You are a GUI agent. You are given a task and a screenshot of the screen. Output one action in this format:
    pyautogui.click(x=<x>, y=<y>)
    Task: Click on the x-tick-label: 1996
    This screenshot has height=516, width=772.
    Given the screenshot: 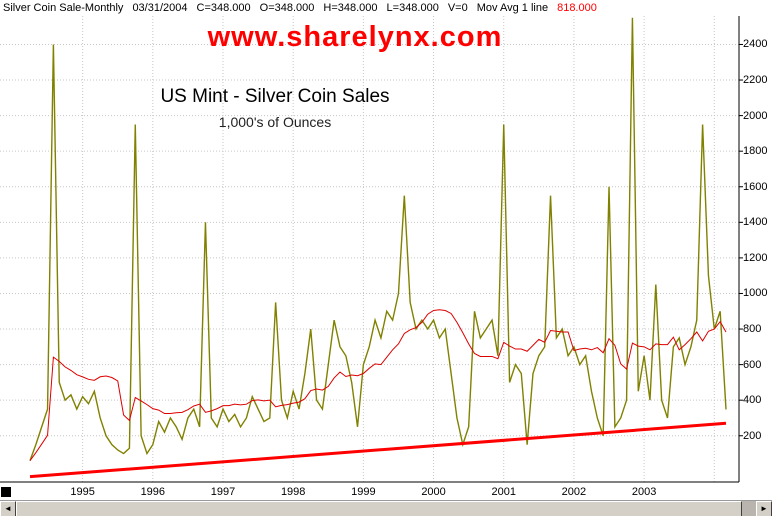 What is the action you would take?
    pyautogui.click(x=153, y=492)
    